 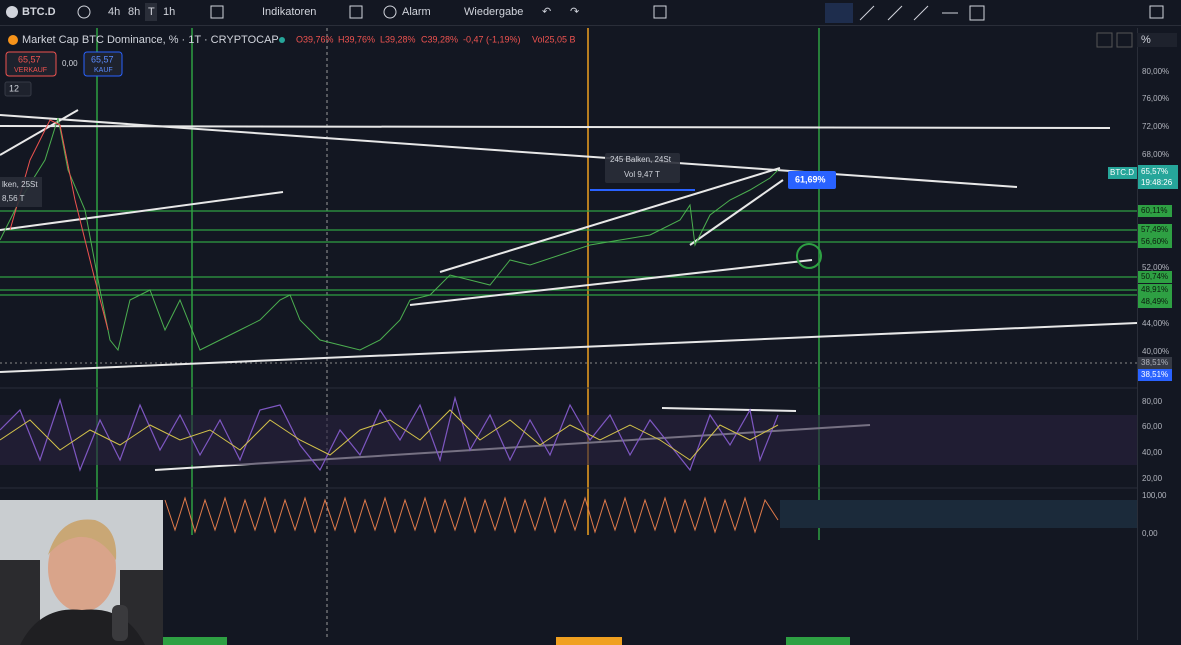 I want to click on indicators-button: Indikatoren, so click(x=289, y=12).